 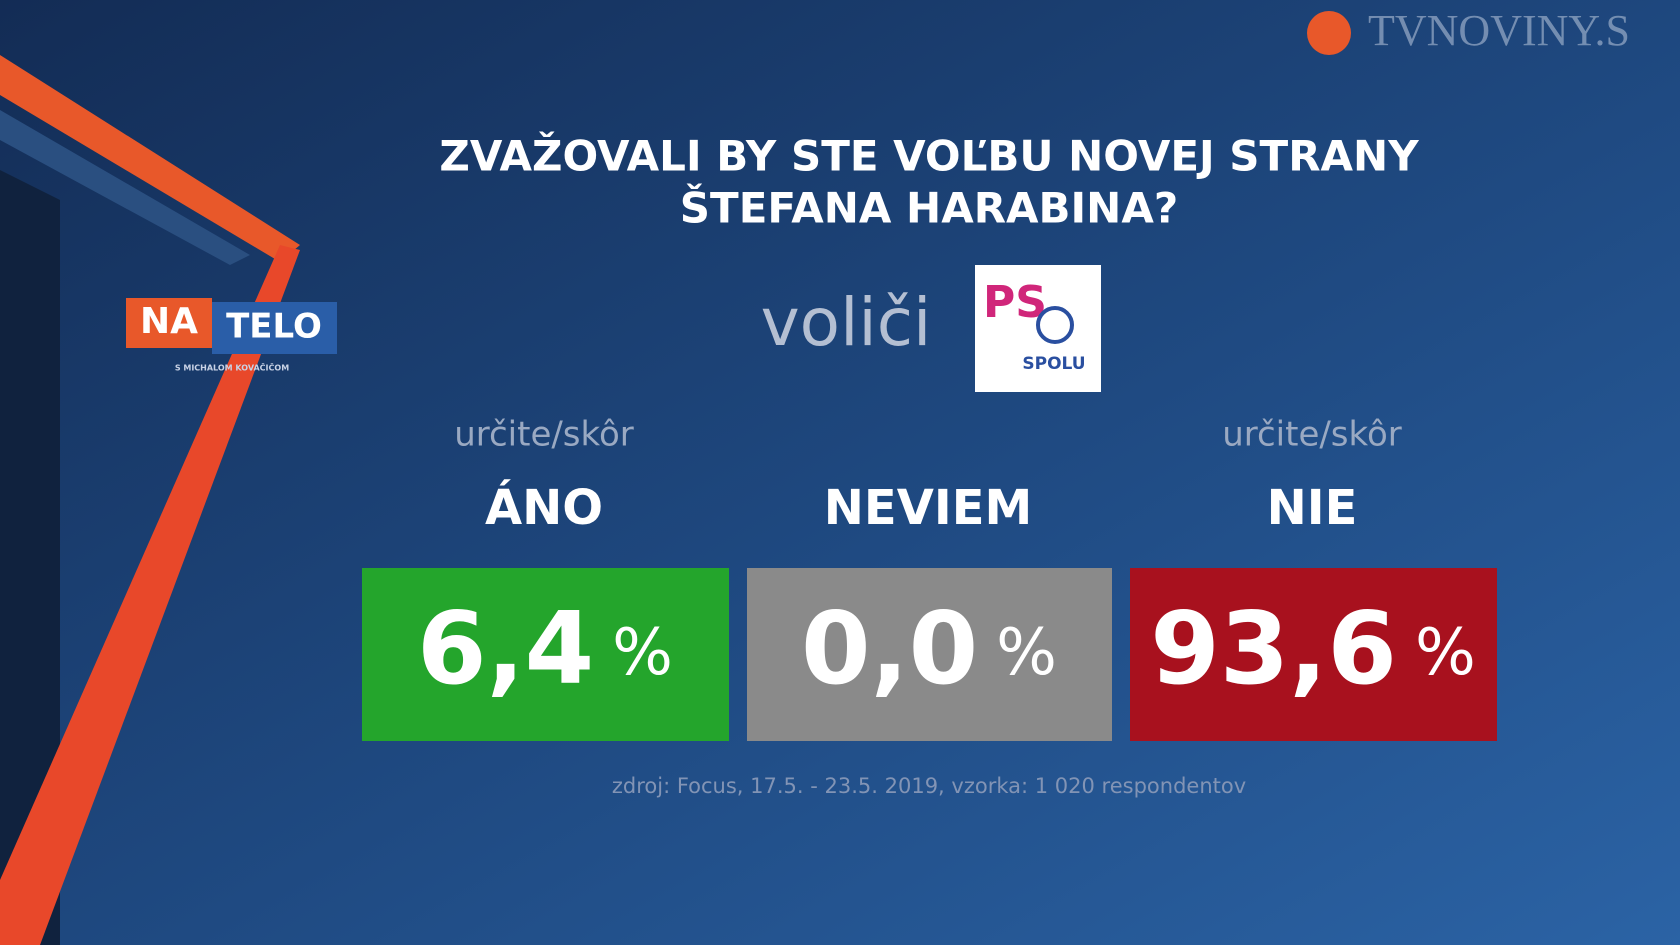 What do you see at coordinates (928, 508) in the screenshot?
I see `answer-label: NEVIEM` at bounding box center [928, 508].